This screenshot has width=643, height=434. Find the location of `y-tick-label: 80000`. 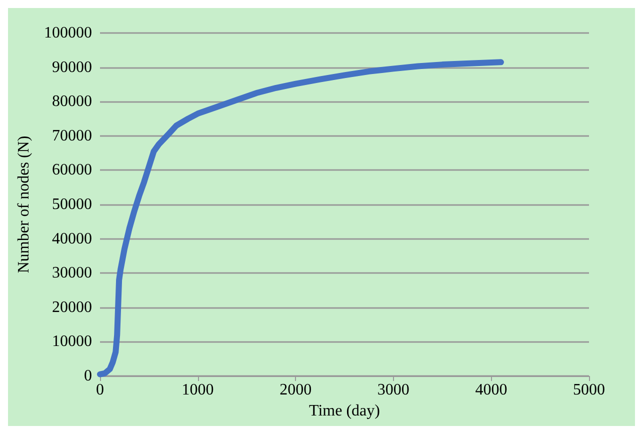

y-tick-label: 80000 is located at coordinates (72, 101).